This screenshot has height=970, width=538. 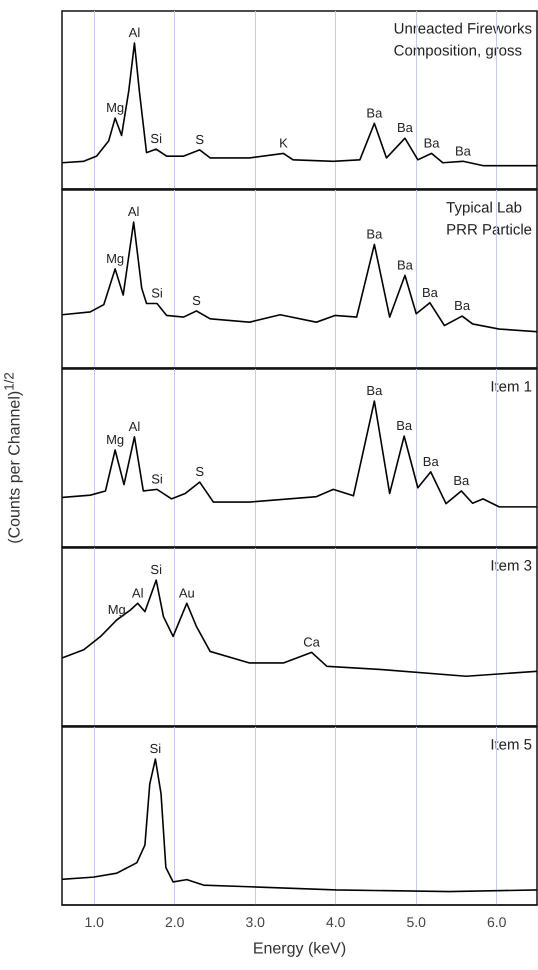 What do you see at coordinates (336, 922) in the screenshot?
I see `x-tick-label: 4.0` at bounding box center [336, 922].